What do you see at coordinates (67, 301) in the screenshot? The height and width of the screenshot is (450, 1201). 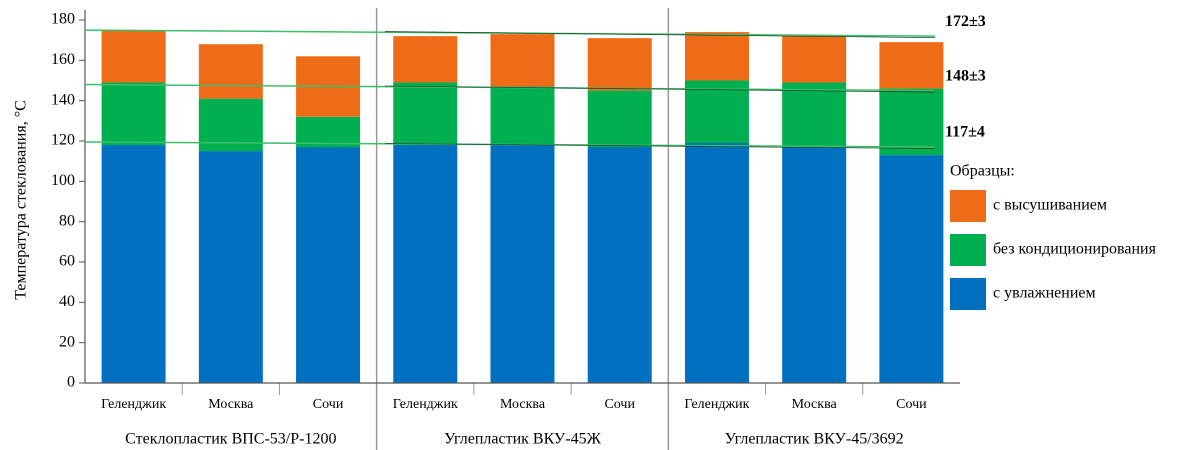 I see `y-tick-label: 40` at bounding box center [67, 301].